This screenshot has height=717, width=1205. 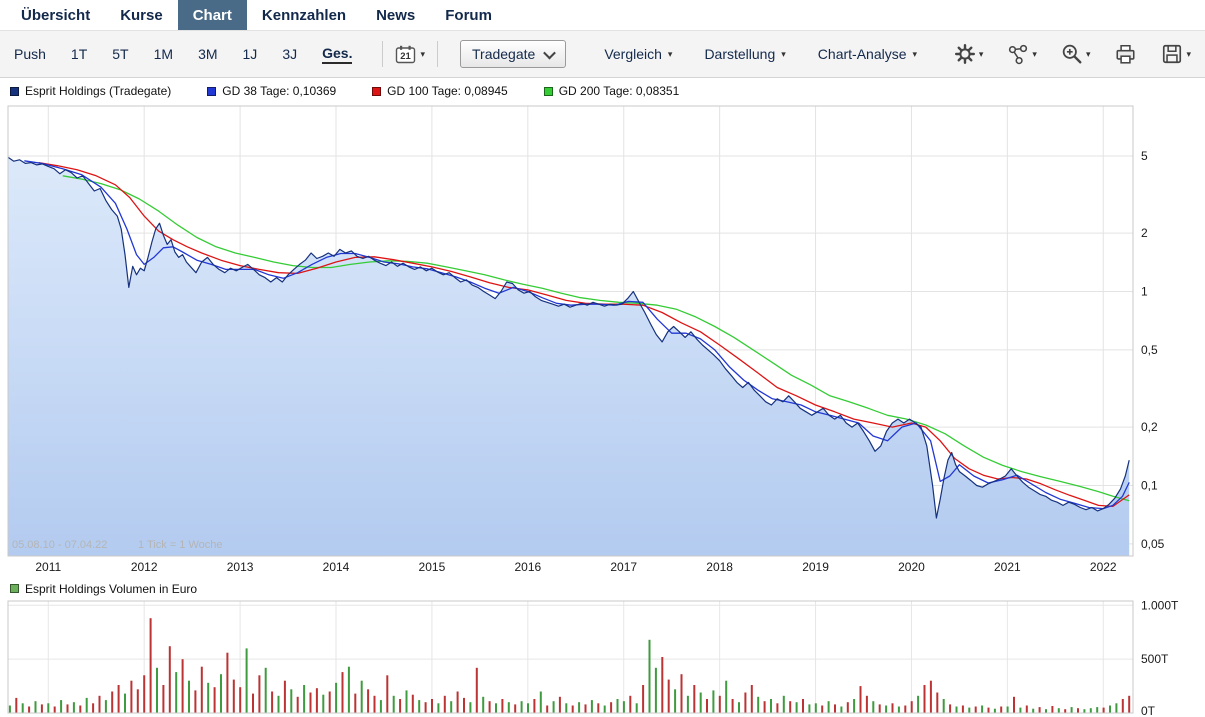 What do you see at coordinates (548, 91) in the screenshot?
I see `gd200-swatch` at bounding box center [548, 91].